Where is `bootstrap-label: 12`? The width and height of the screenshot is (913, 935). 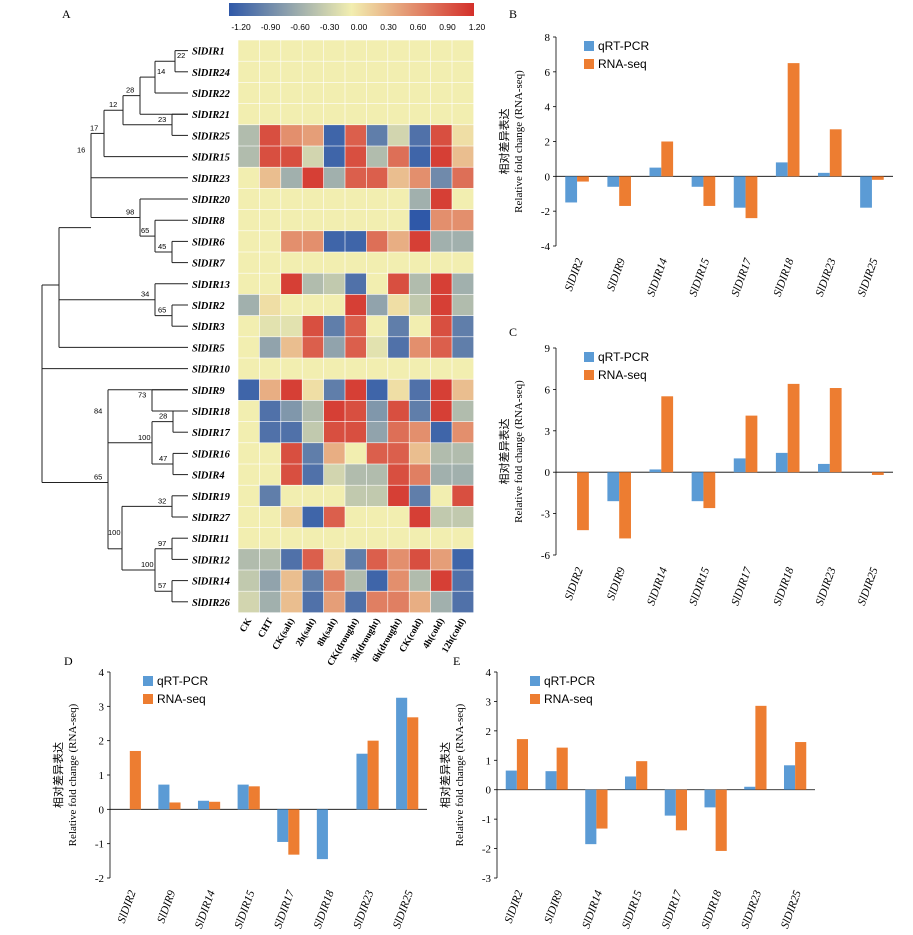 bootstrap-label: 12 is located at coordinates (113, 104).